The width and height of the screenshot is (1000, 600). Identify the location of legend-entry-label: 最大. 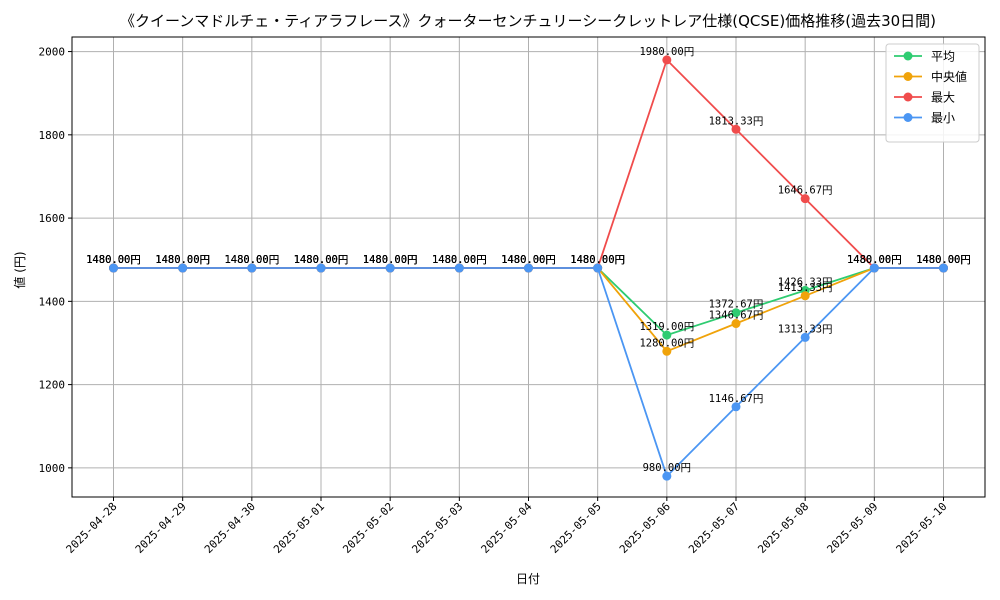
(943, 98).